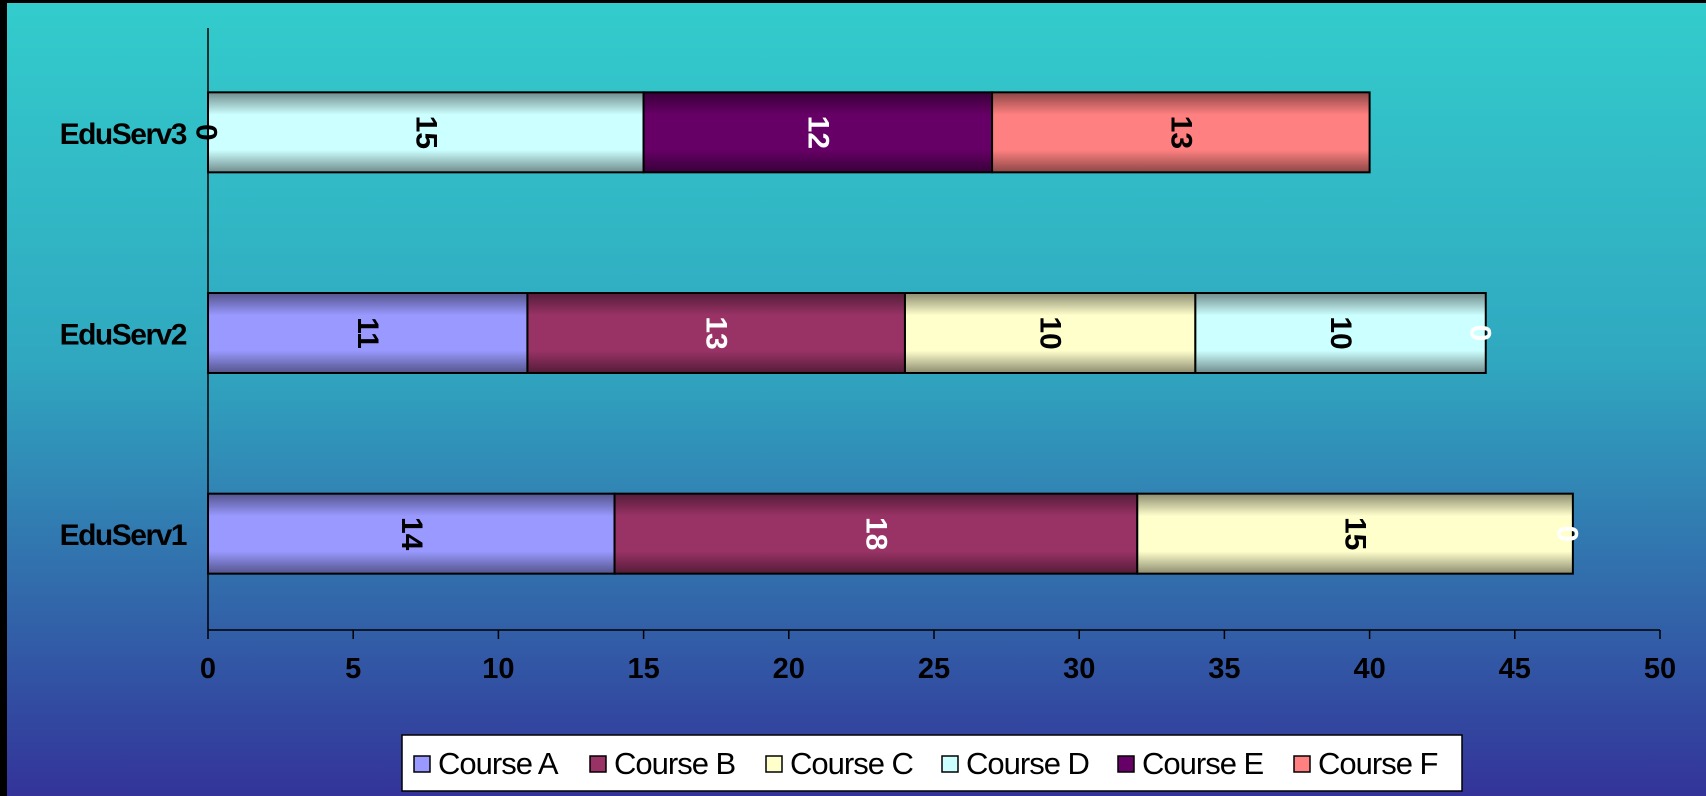 The height and width of the screenshot is (796, 1706). I want to click on data-label: 18, so click(875, 533).